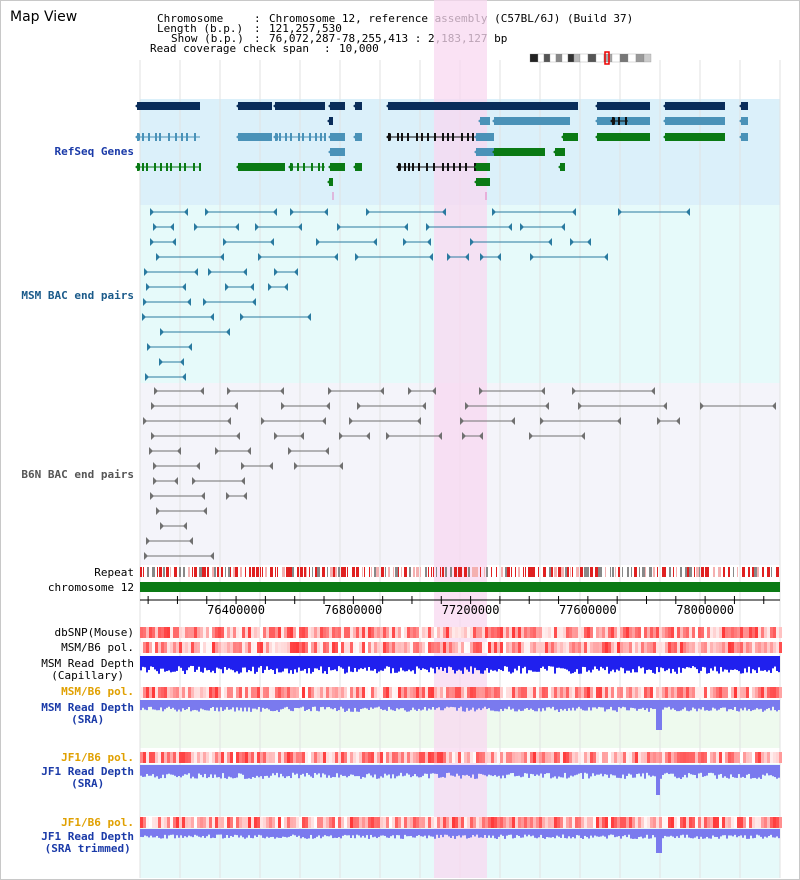 The image size is (800, 880). I want to click on ideogram-band, so click(559, 58).